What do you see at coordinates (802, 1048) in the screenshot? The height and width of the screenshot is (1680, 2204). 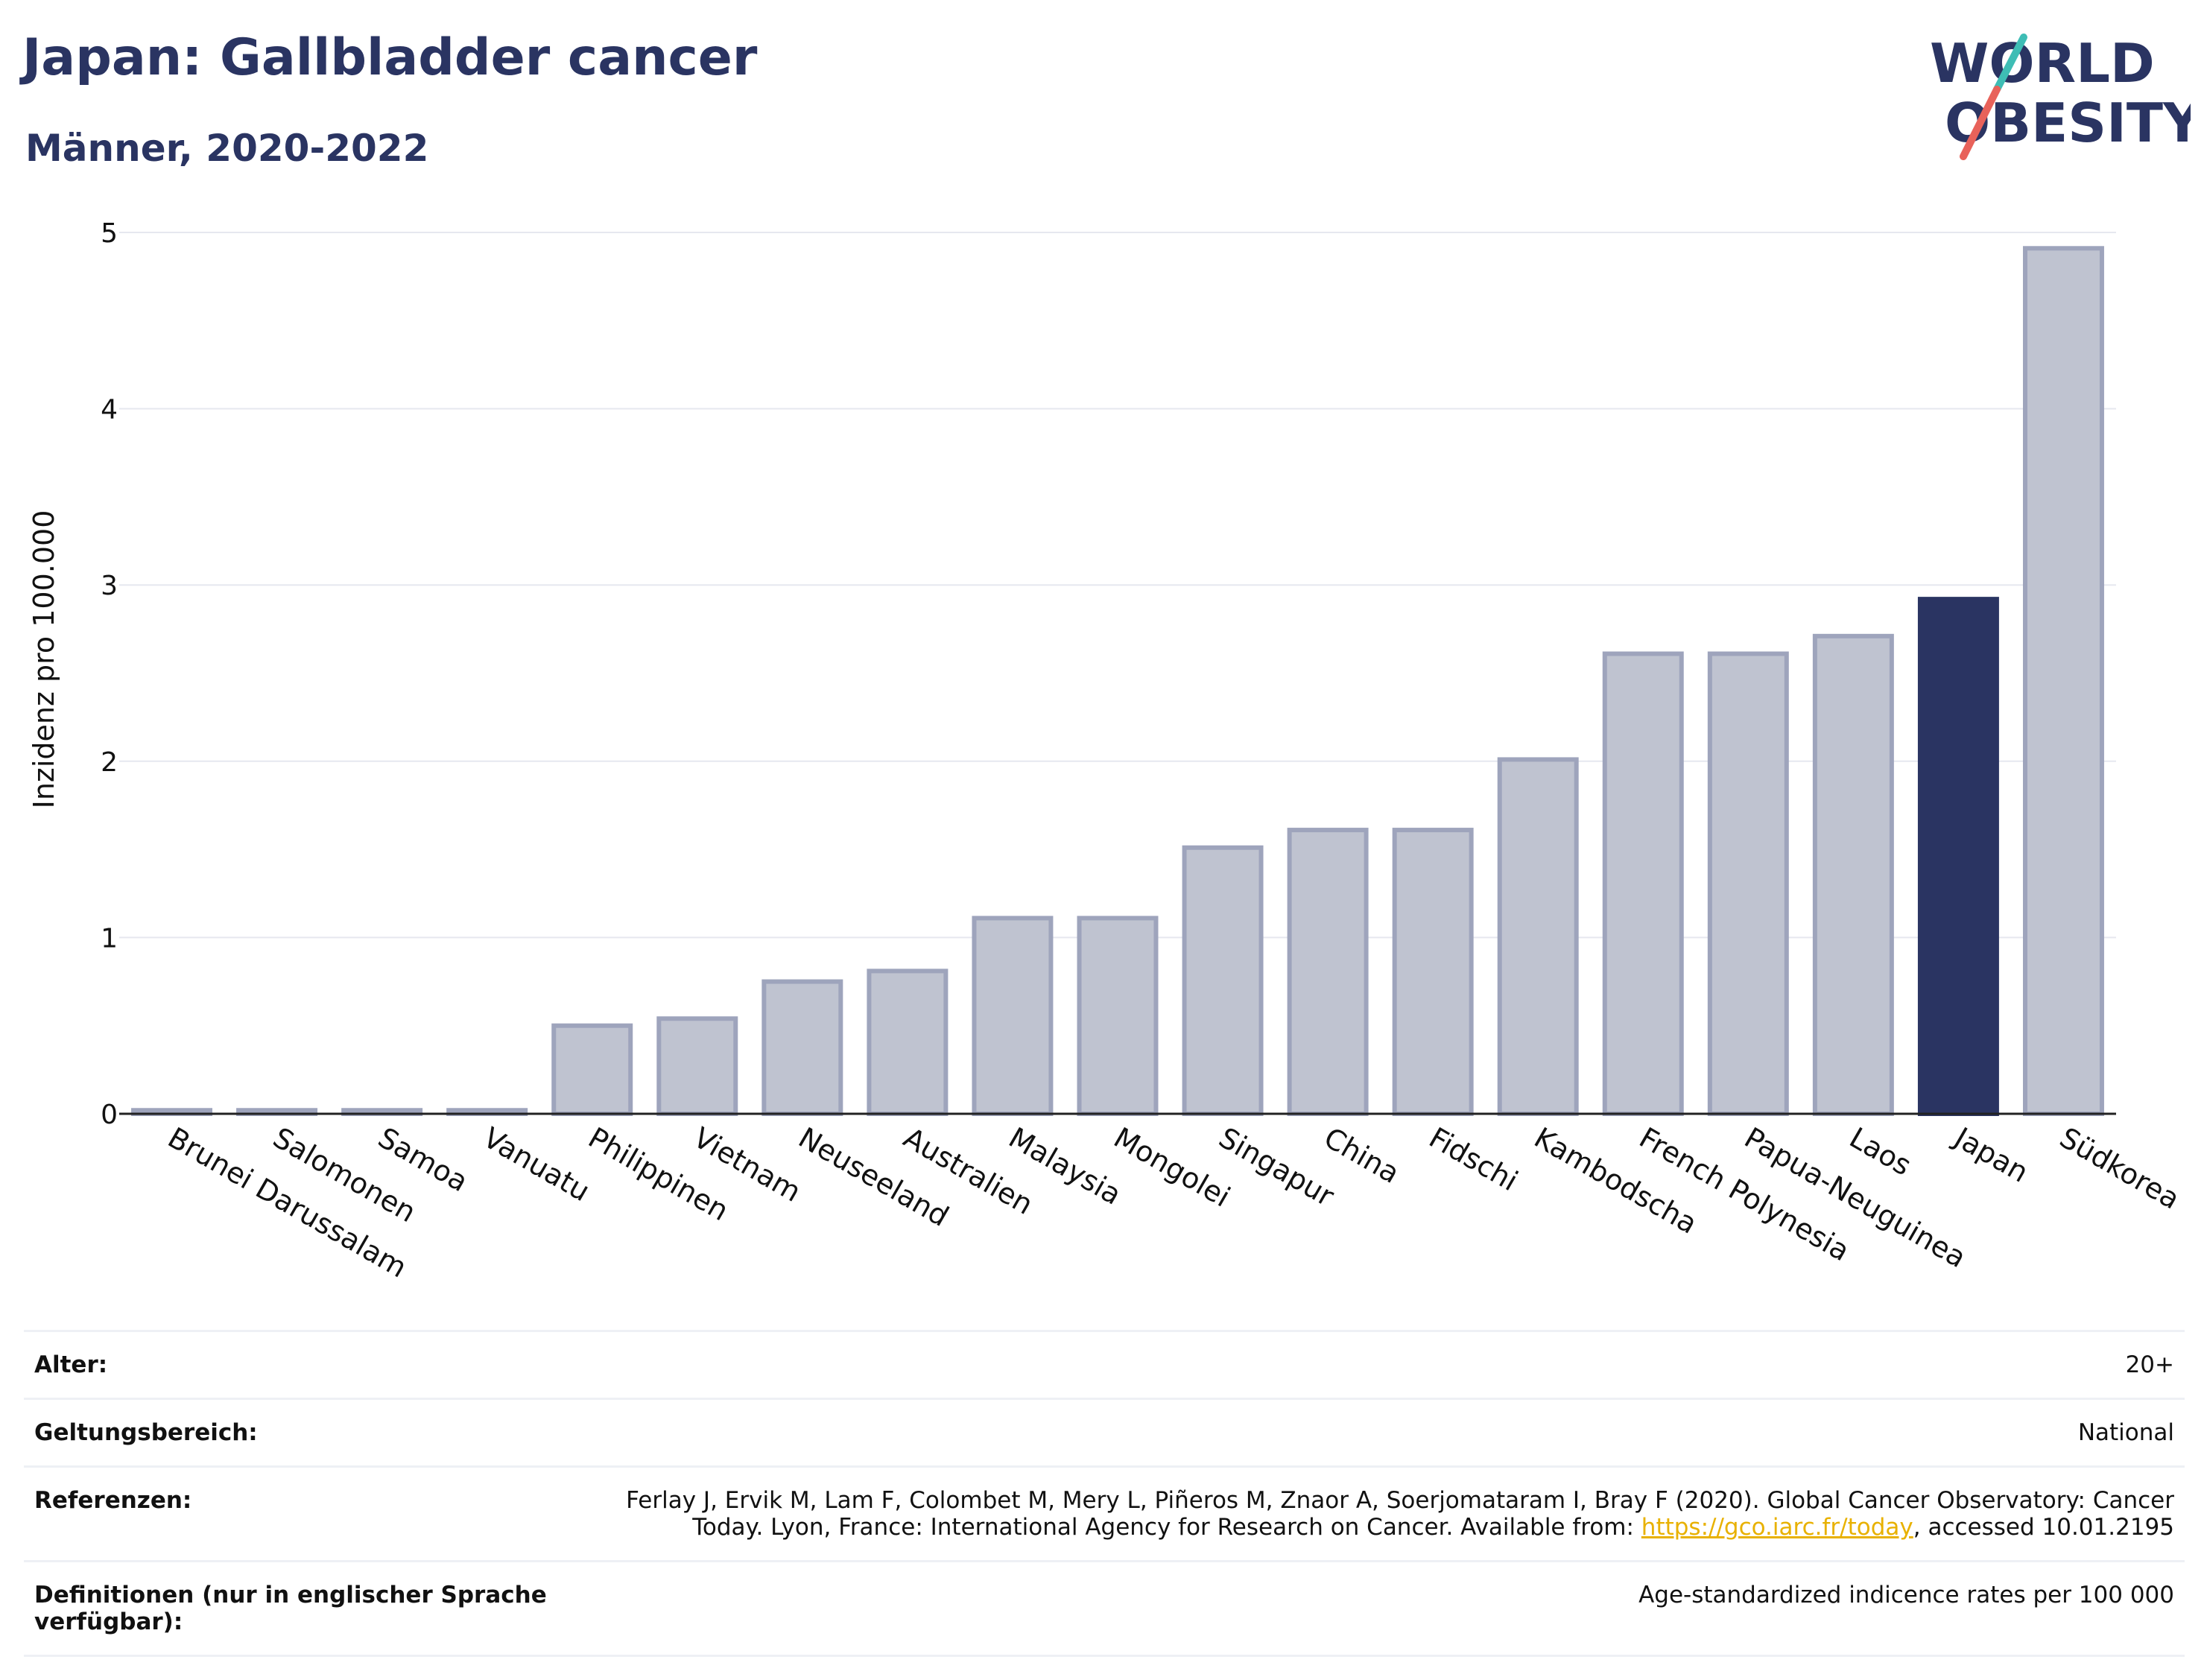 I see `bar-neuseeland` at bounding box center [802, 1048].